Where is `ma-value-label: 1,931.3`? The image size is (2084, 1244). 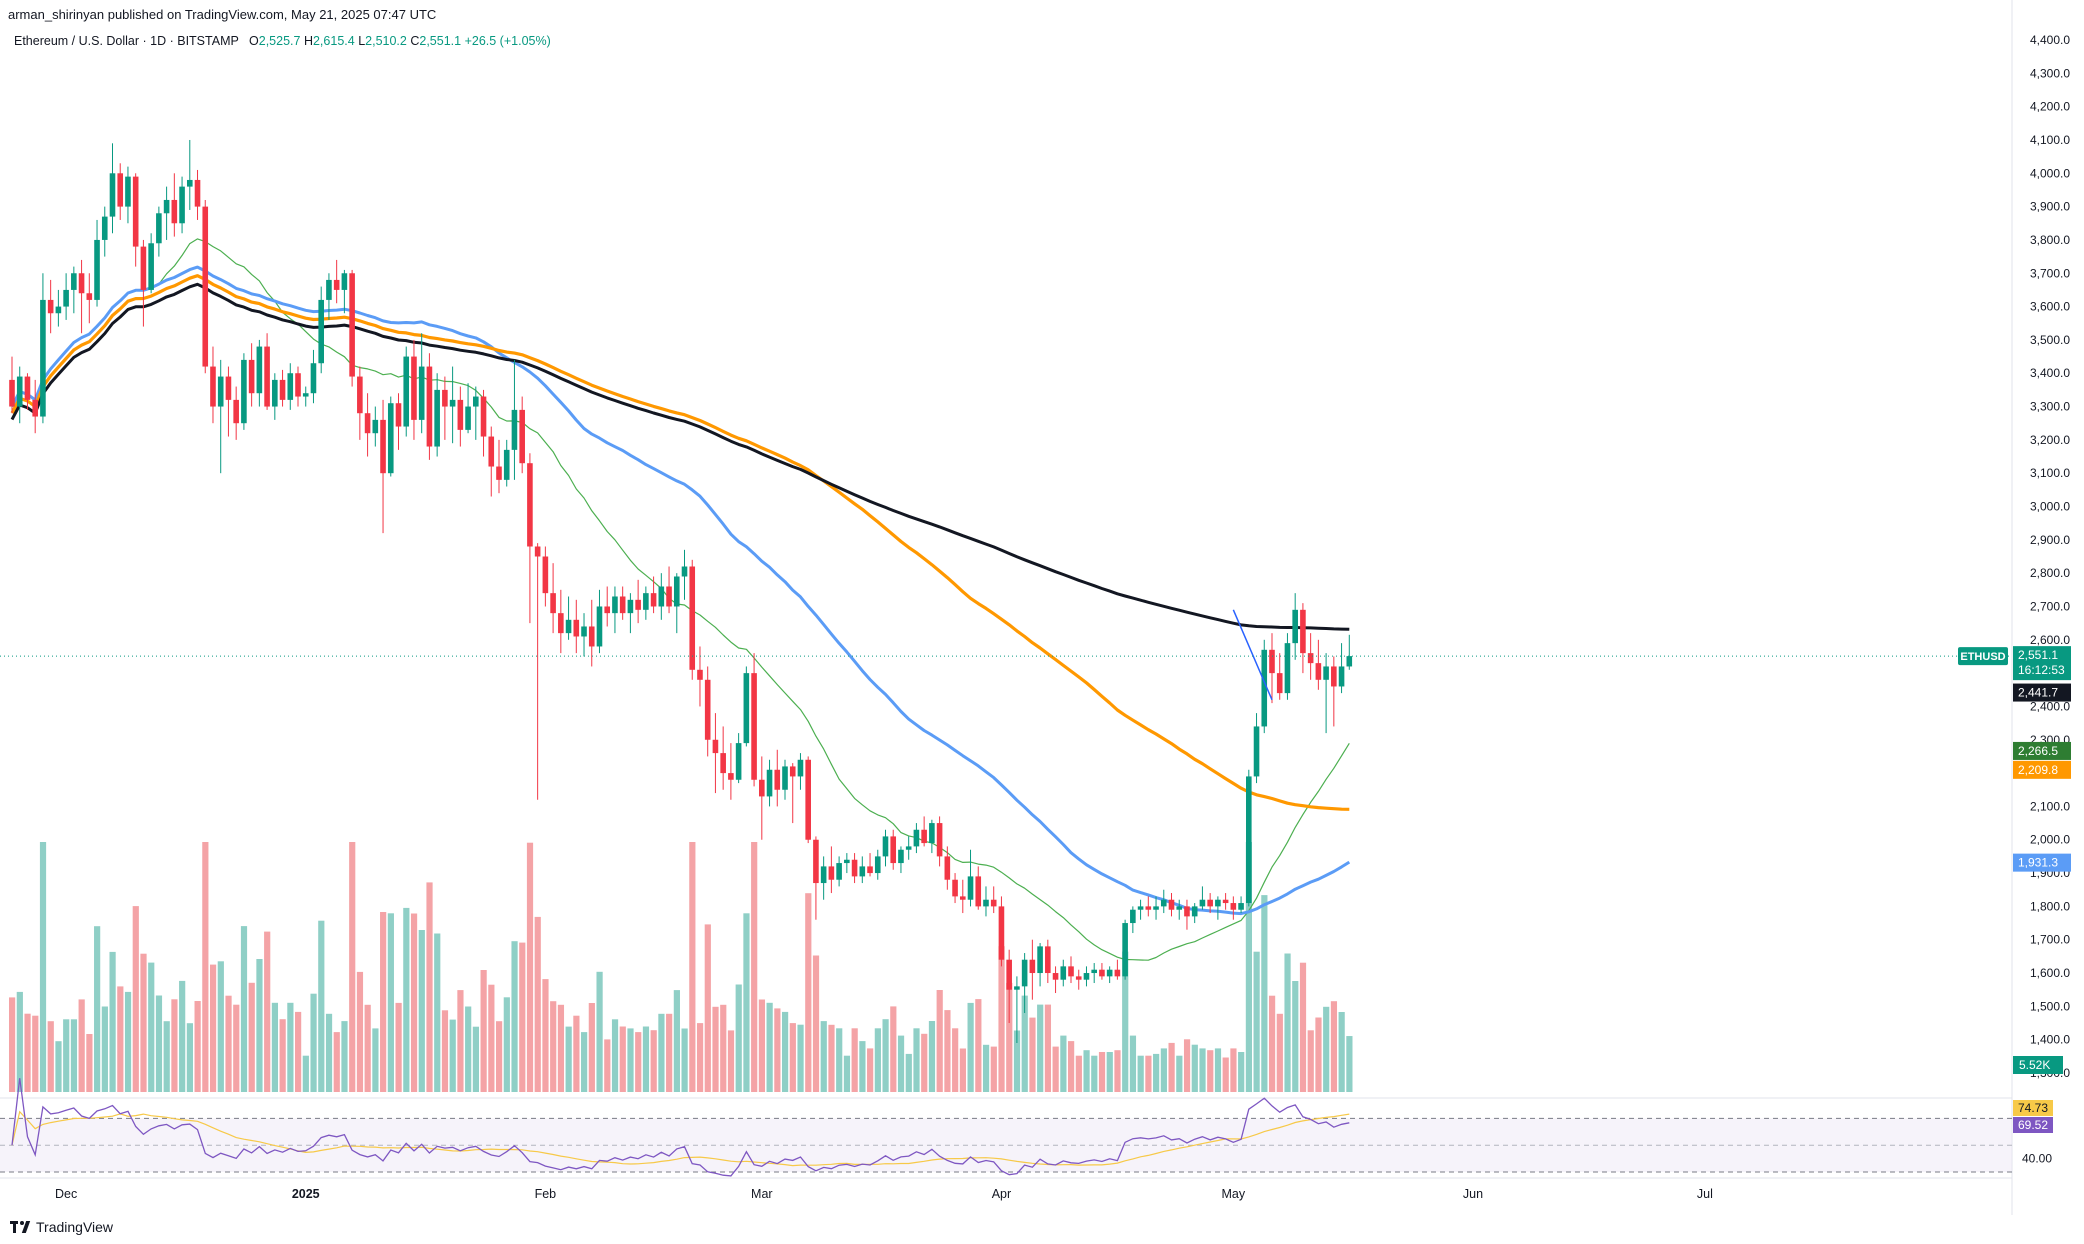
ma-value-label: 1,931.3 is located at coordinates (2038, 863).